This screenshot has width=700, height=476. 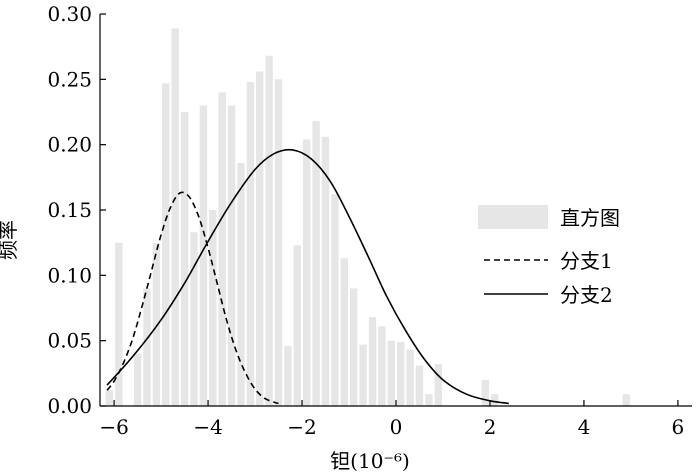 I want to click on y-tick-label: 0.10, so click(x=69, y=275).